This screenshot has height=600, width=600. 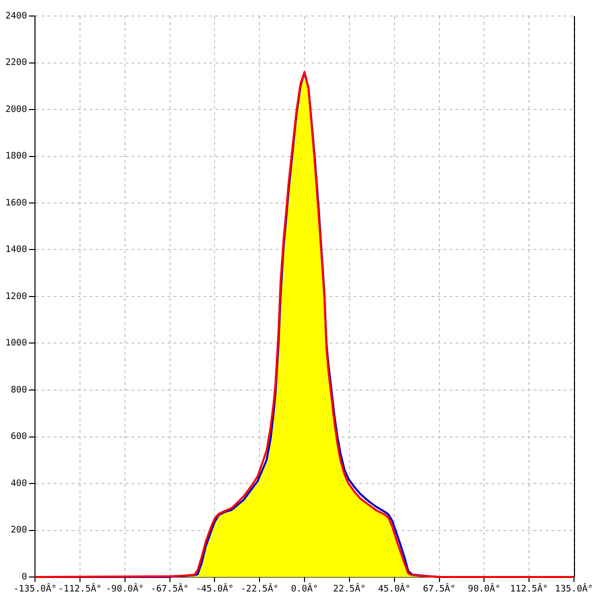 What do you see at coordinates (349, 588) in the screenshot?
I see `x-tick-label: 22.5Â°` at bounding box center [349, 588].